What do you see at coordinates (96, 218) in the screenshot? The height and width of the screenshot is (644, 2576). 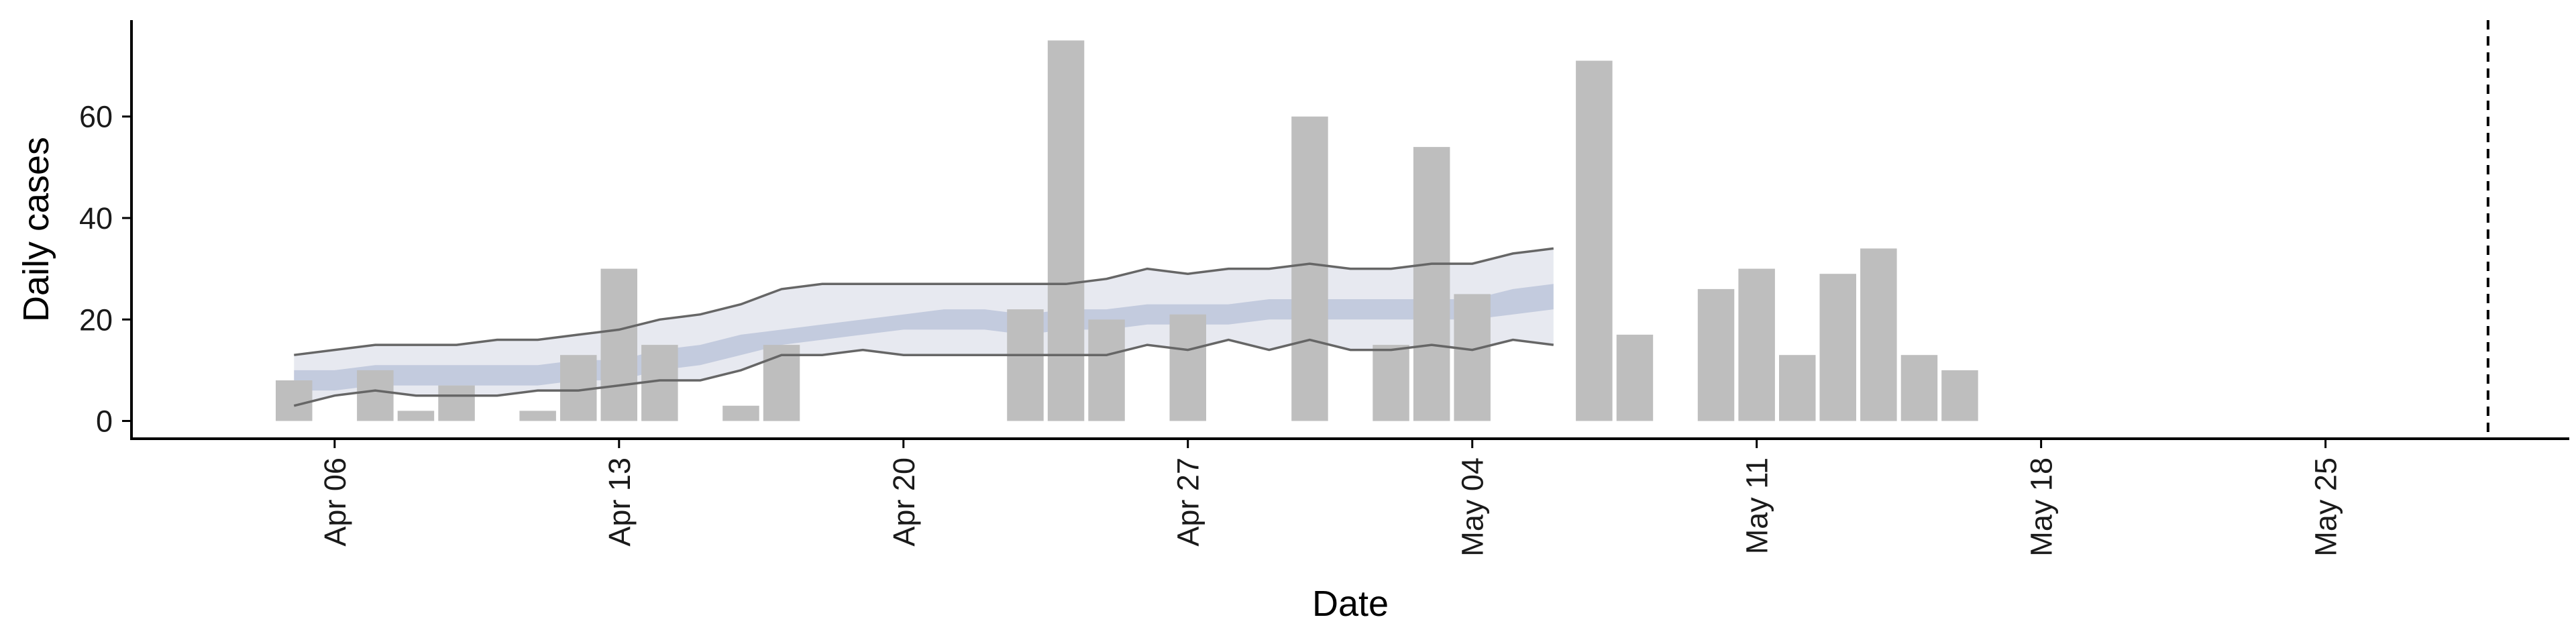 I see `y-tick-label: 40` at bounding box center [96, 218].